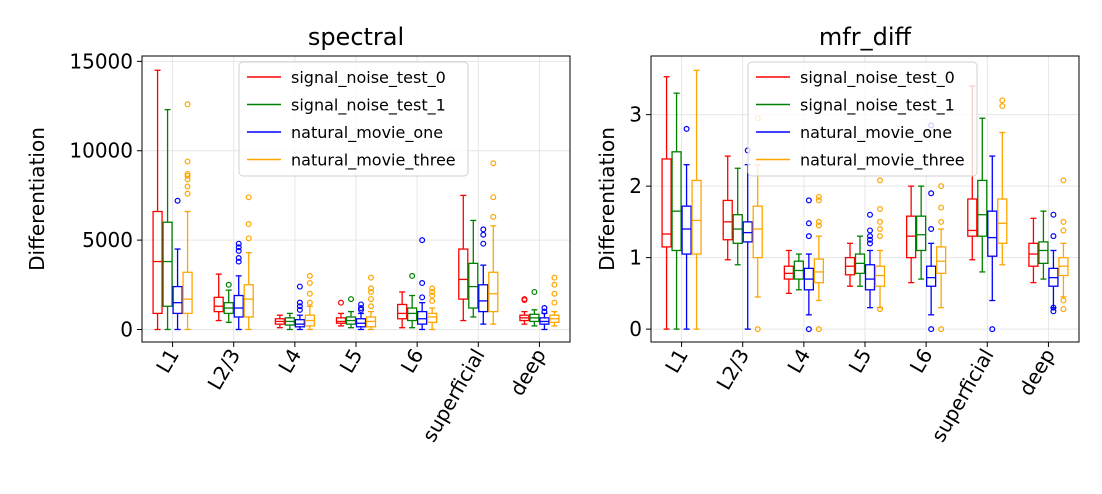 This screenshot has height=494, width=1102. I want to click on ytick-label: 3, so click(635, 115).